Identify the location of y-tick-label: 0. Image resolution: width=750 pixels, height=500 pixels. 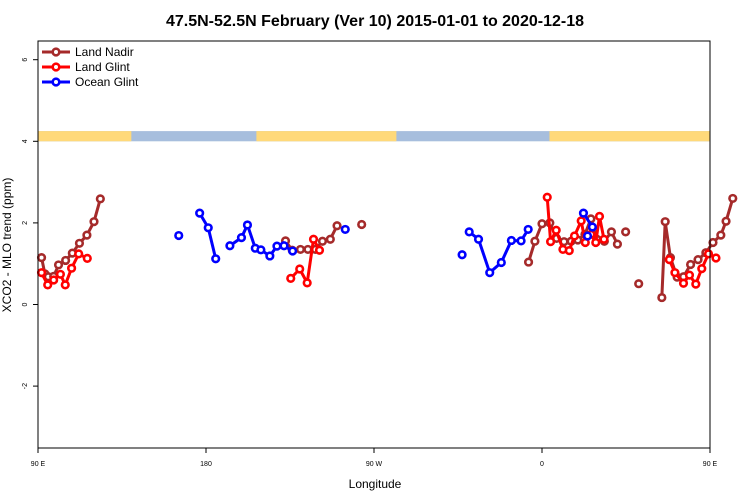
(25, 304).